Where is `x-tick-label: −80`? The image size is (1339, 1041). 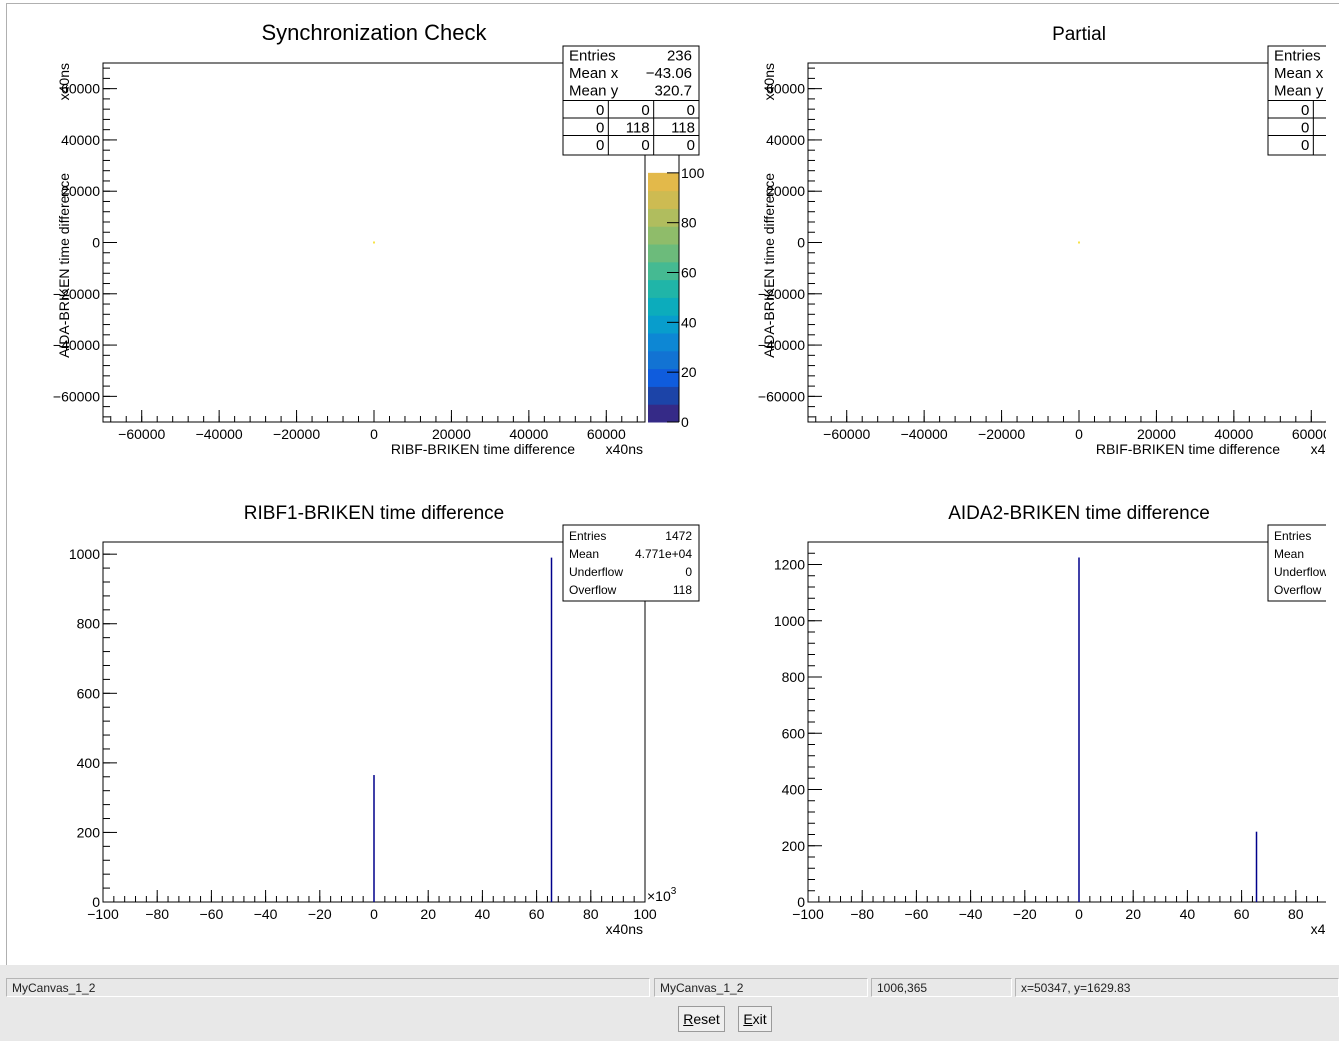 x-tick-label: −80 is located at coordinates (157, 914).